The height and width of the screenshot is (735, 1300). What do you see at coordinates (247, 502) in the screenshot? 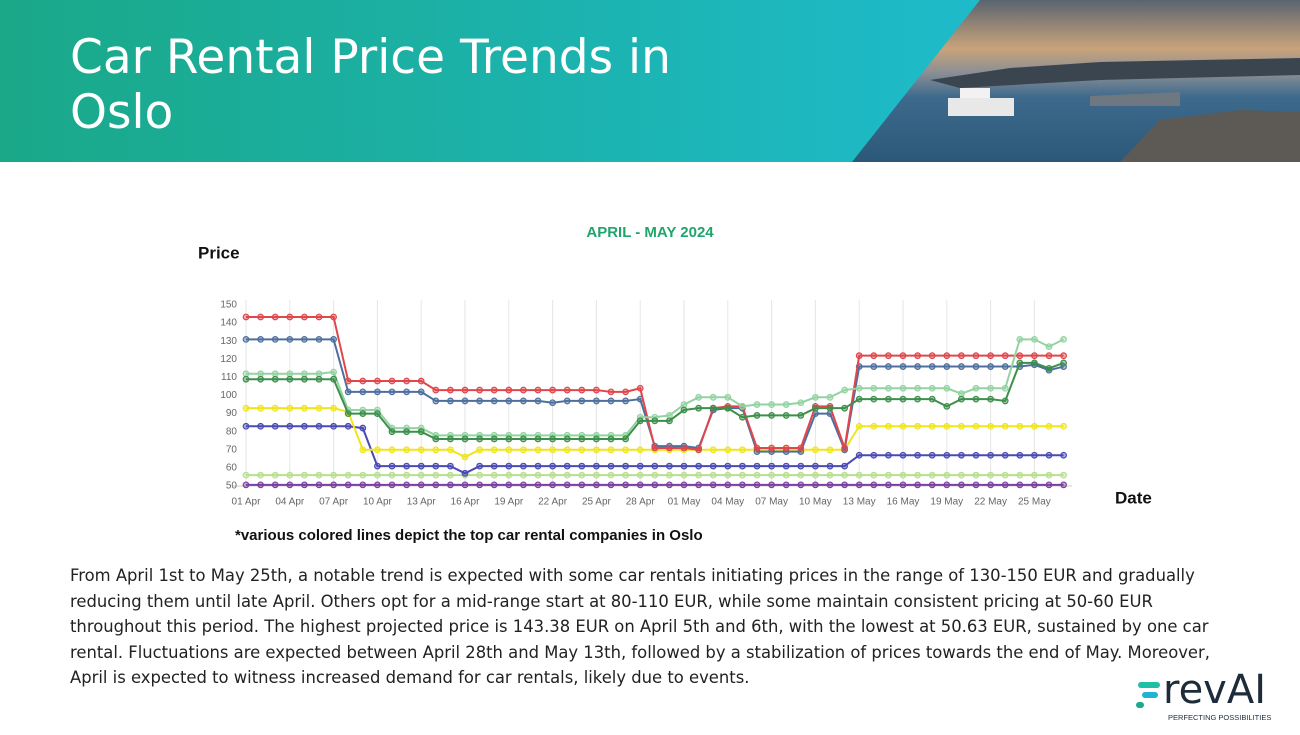
I see `x-tick-label: 01 Apr` at bounding box center [247, 502].